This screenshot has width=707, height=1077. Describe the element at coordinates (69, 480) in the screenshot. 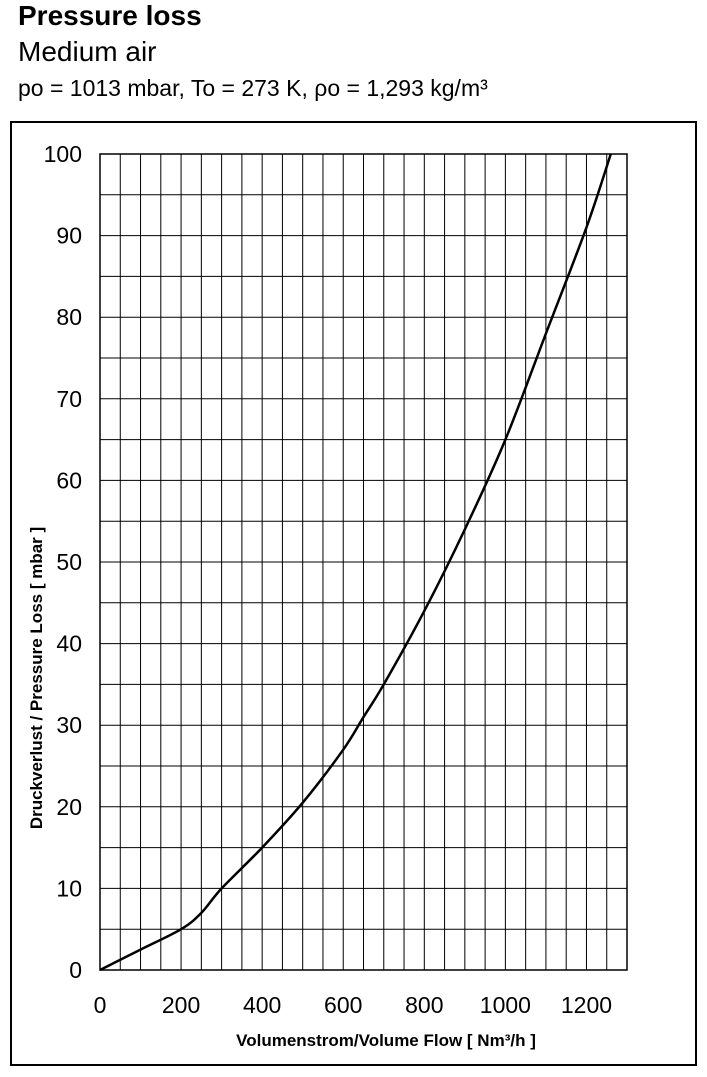

I see `y-tick-label: 60` at that location.